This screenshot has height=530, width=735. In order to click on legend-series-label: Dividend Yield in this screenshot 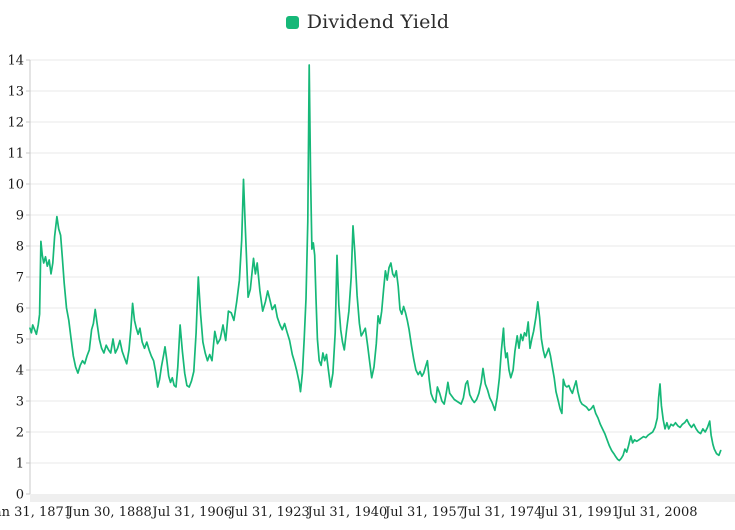, I will do `click(378, 22)`.